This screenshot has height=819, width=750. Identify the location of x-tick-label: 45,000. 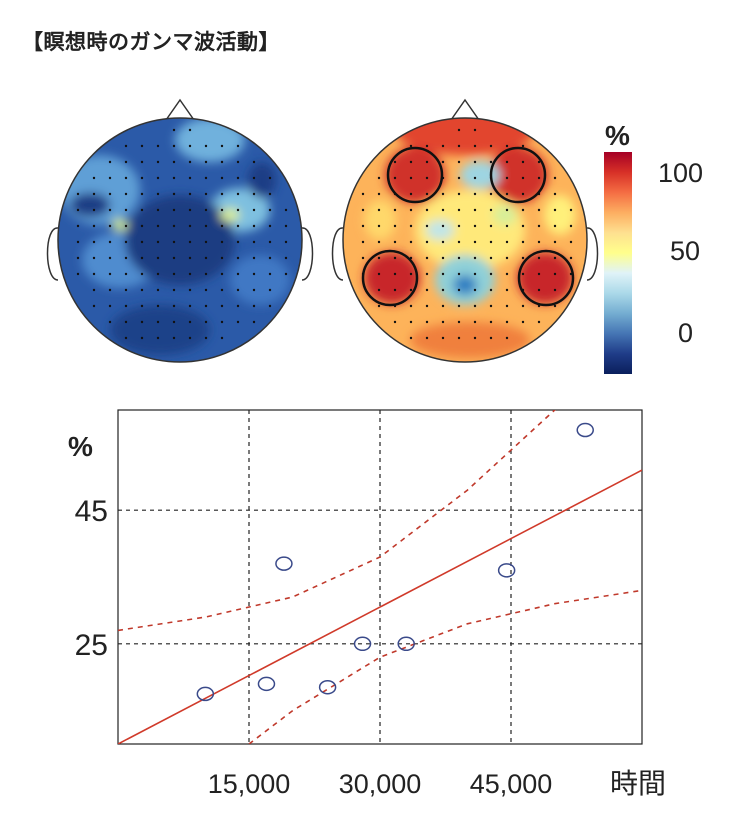
(511, 784).